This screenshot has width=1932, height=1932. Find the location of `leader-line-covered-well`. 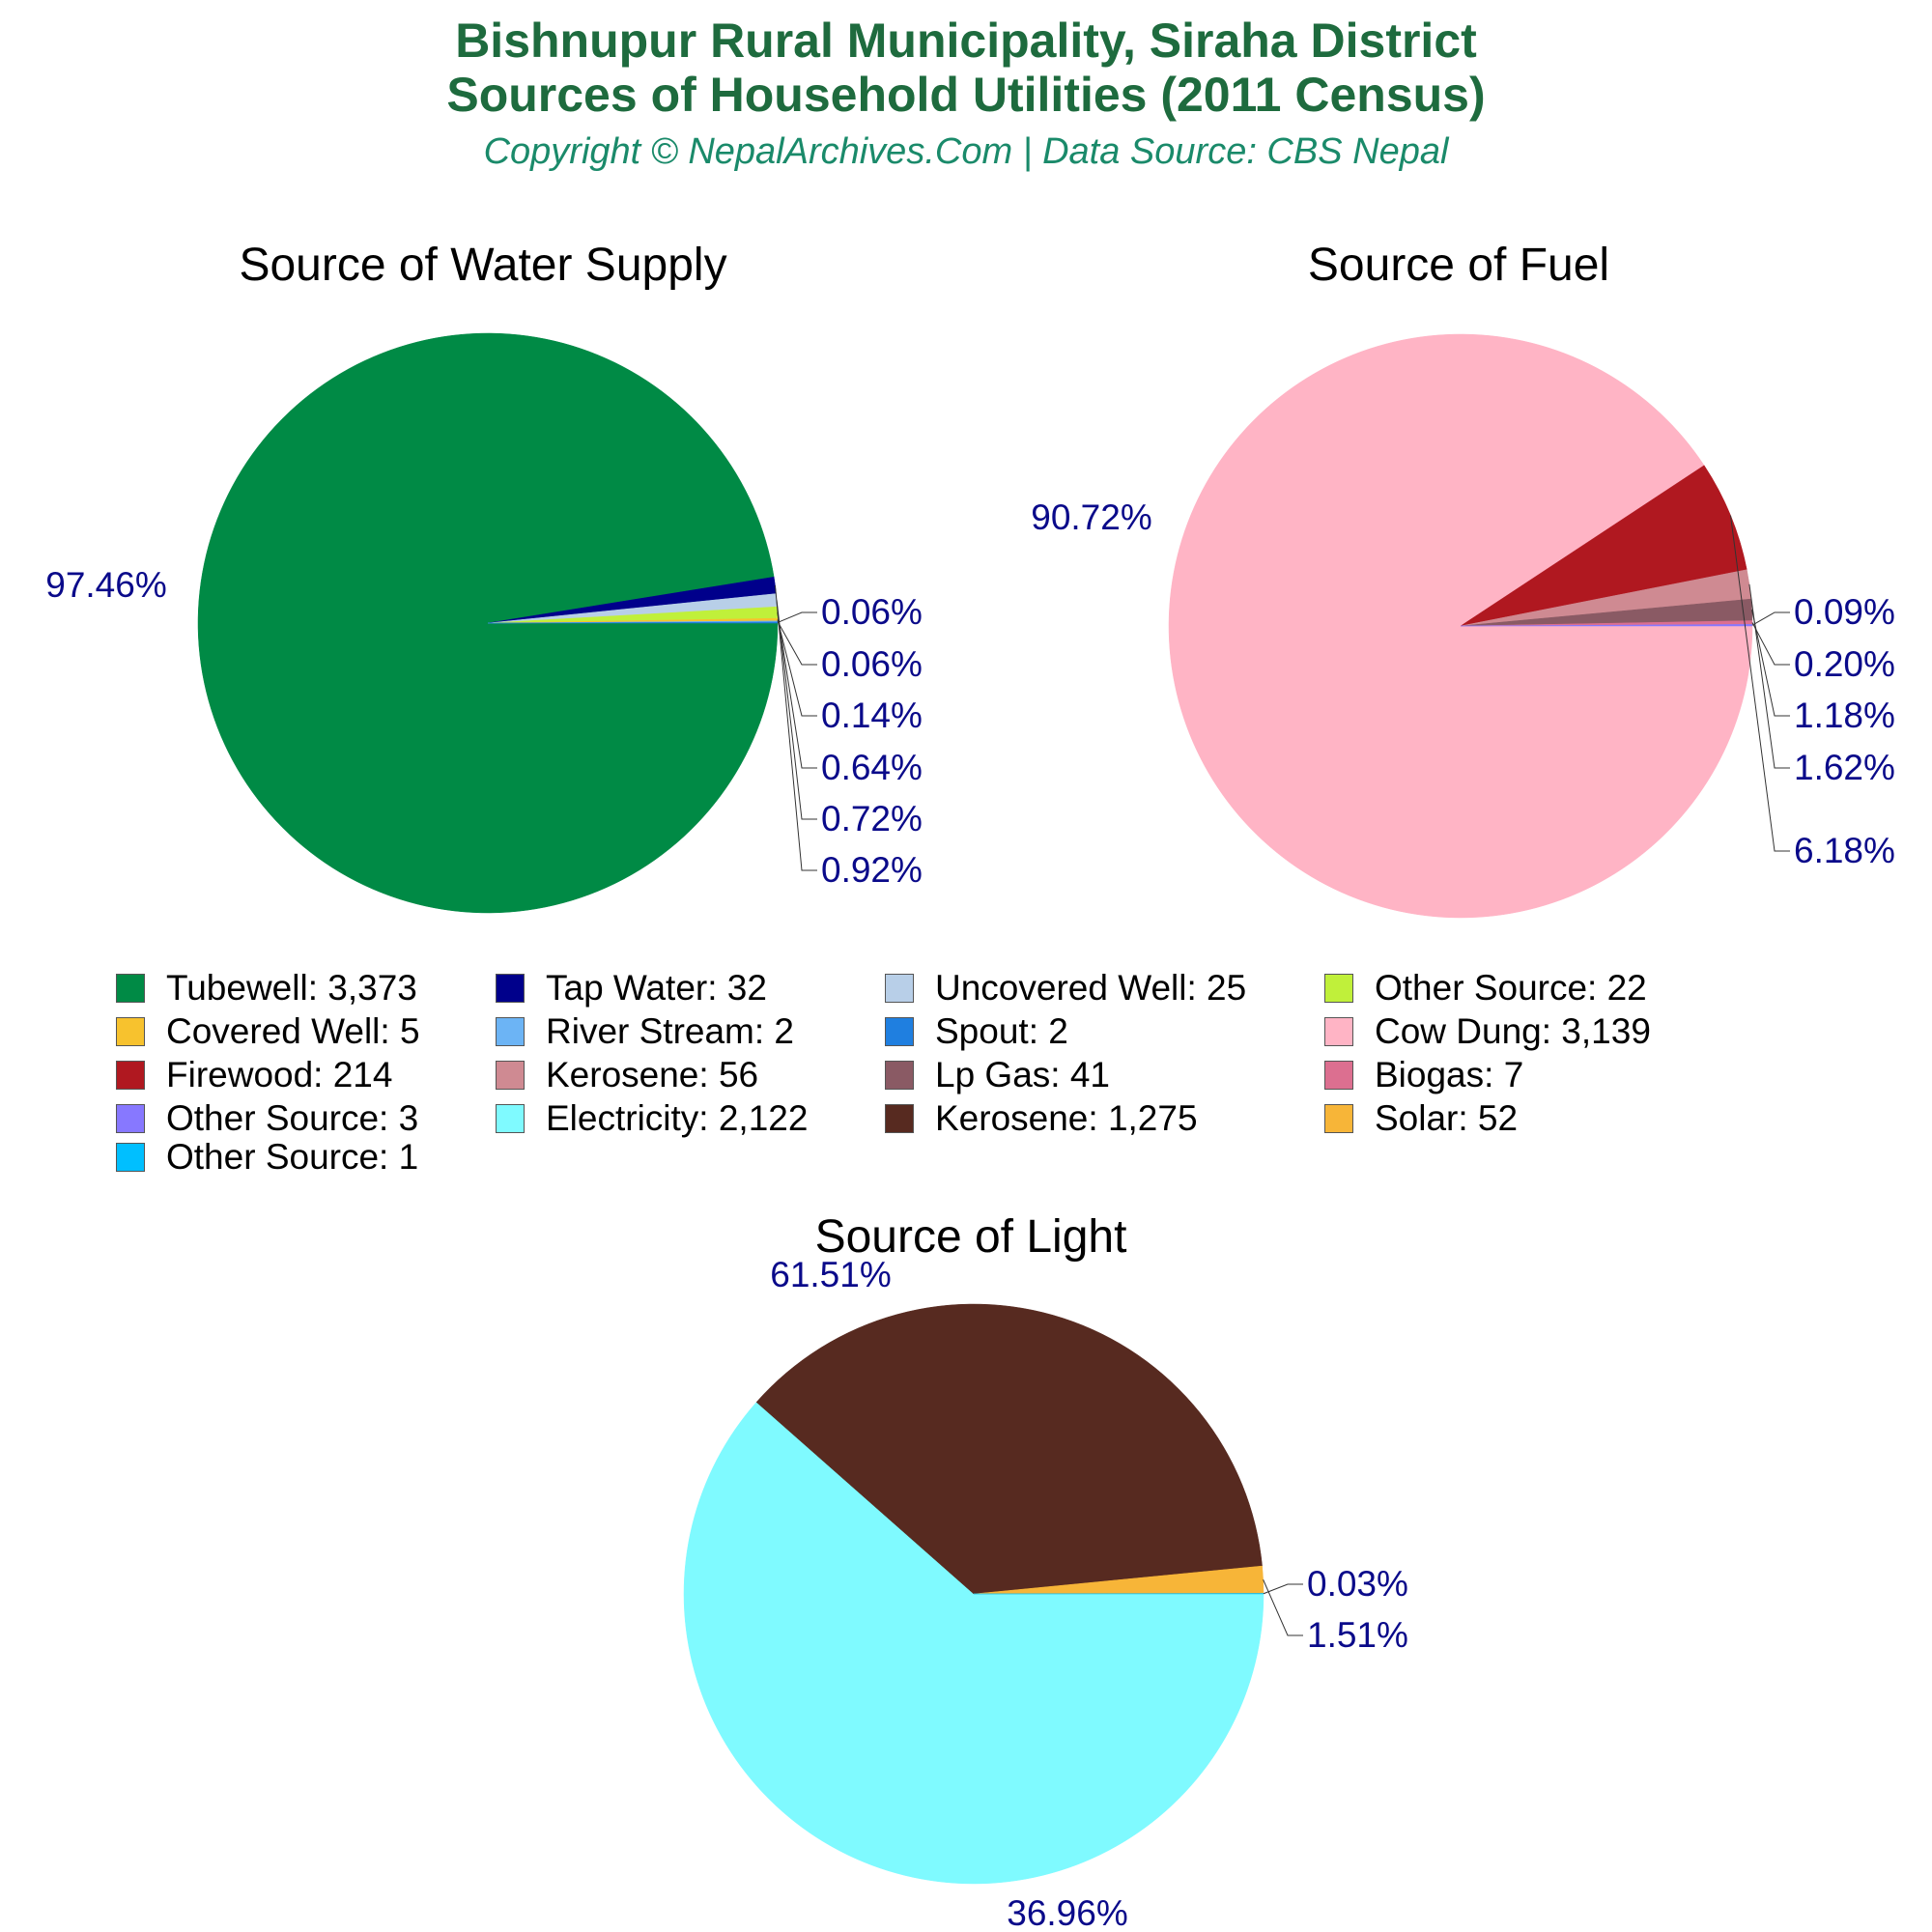

leader-line-covered-well is located at coordinates (797, 668).